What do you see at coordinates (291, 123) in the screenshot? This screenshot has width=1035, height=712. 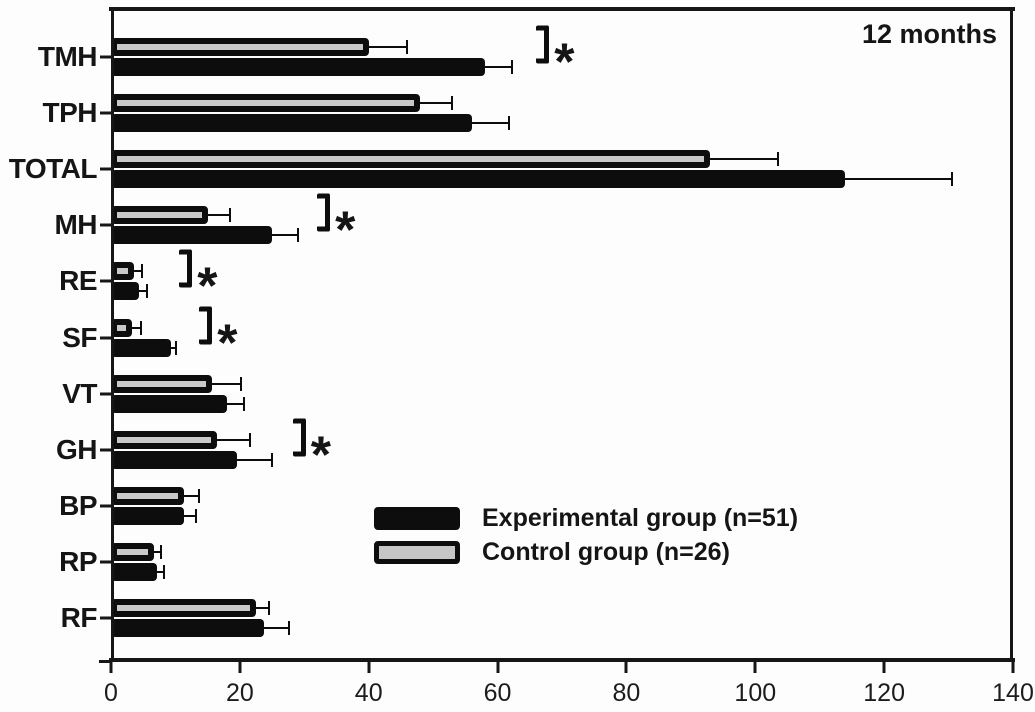 I see `experimental-bar-tph` at bounding box center [291, 123].